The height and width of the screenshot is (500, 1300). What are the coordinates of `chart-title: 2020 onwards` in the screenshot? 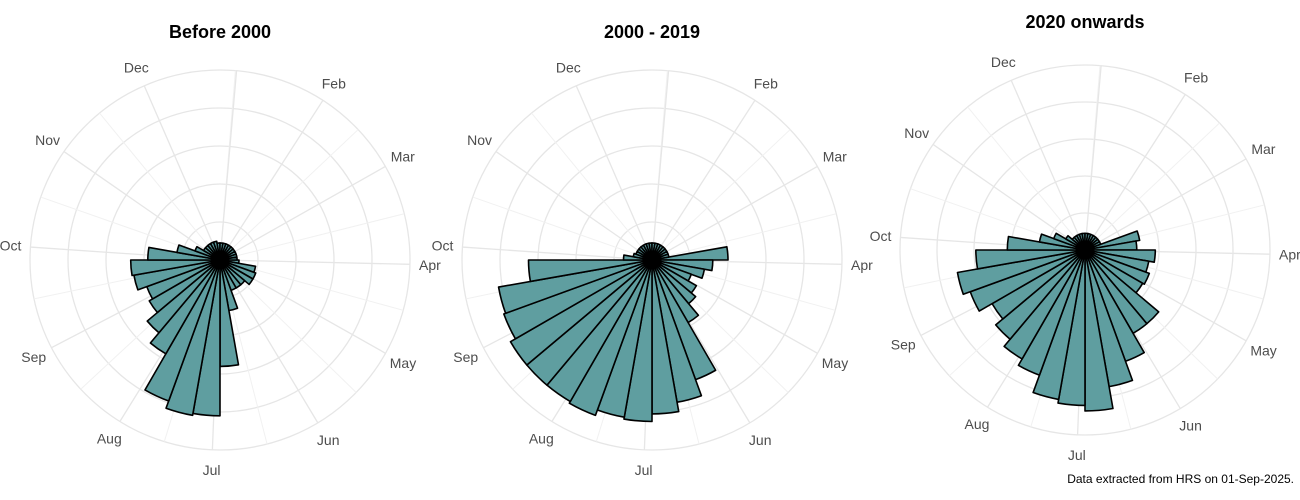 It's located at (1084, 22).